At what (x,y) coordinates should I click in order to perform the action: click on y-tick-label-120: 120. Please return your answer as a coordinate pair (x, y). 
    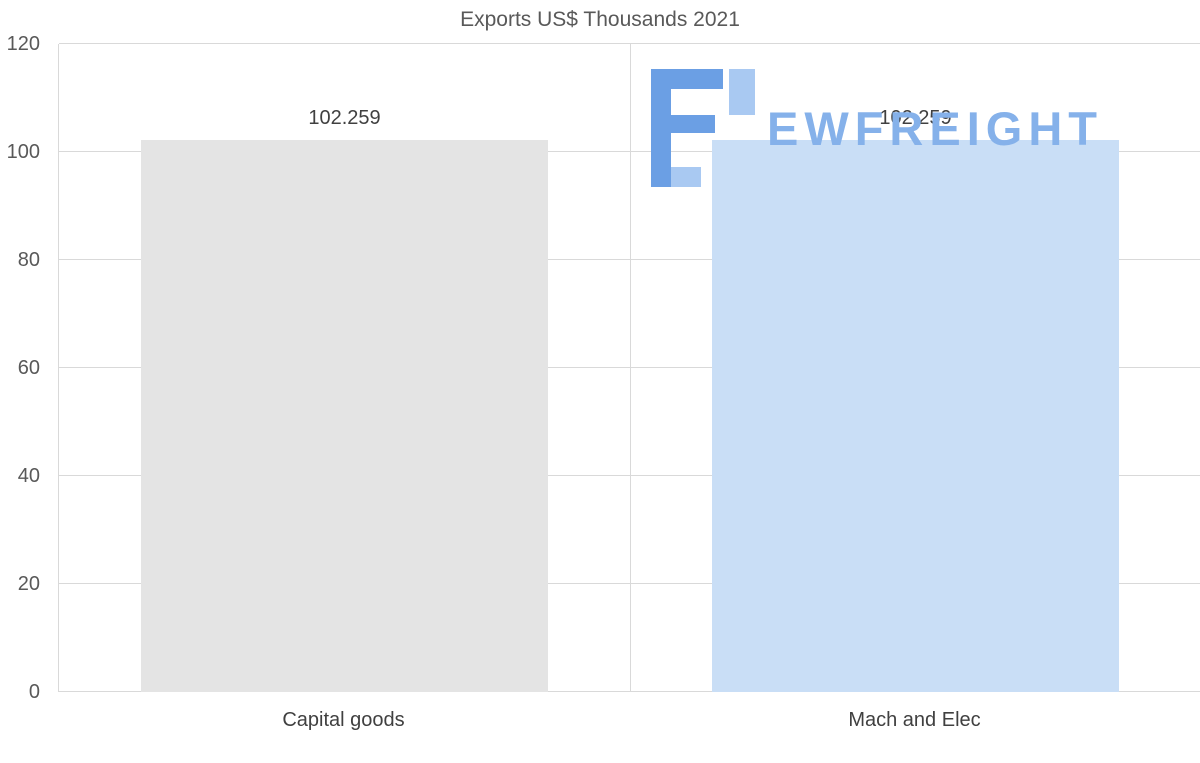
    Looking at the image, I should click on (23, 44).